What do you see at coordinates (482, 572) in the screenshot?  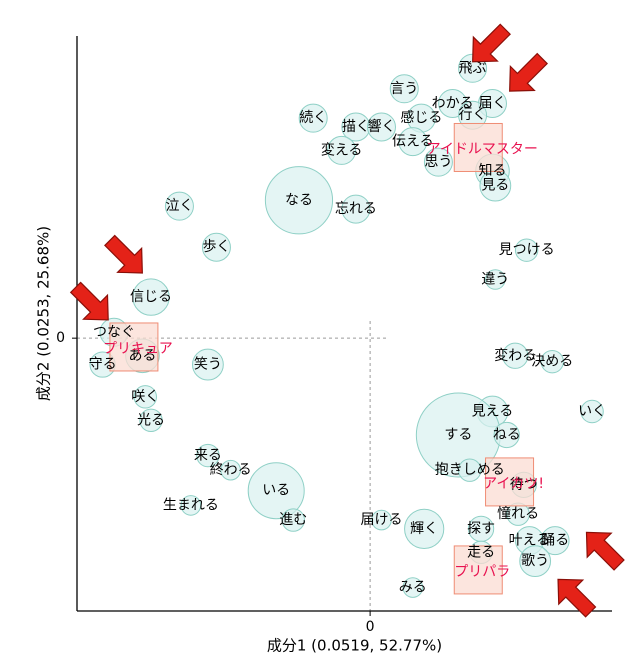 I see `work-label: プリパラ` at bounding box center [482, 572].